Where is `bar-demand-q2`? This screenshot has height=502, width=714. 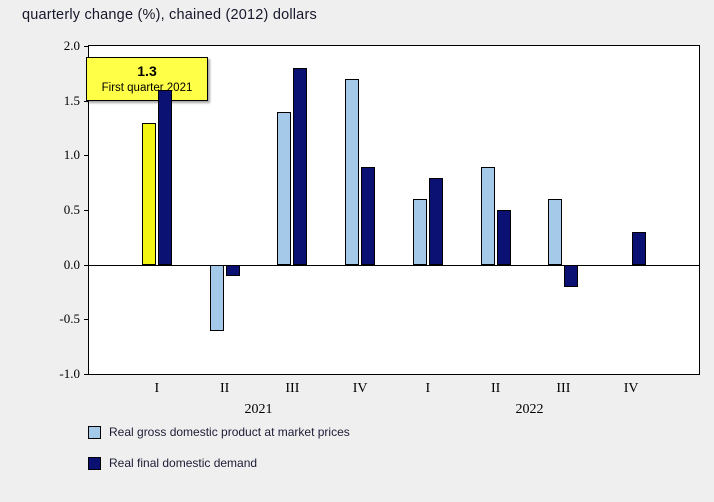 bar-demand-q2 is located at coordinates (300, 166).